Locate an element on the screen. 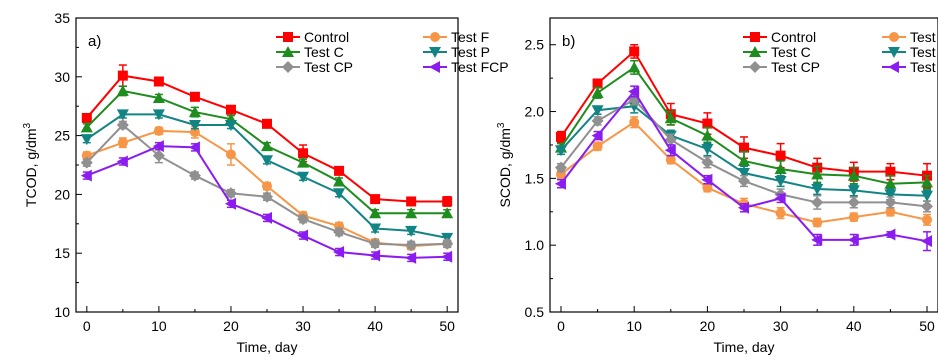  series-test-cp is located at coordinates (267, 185).